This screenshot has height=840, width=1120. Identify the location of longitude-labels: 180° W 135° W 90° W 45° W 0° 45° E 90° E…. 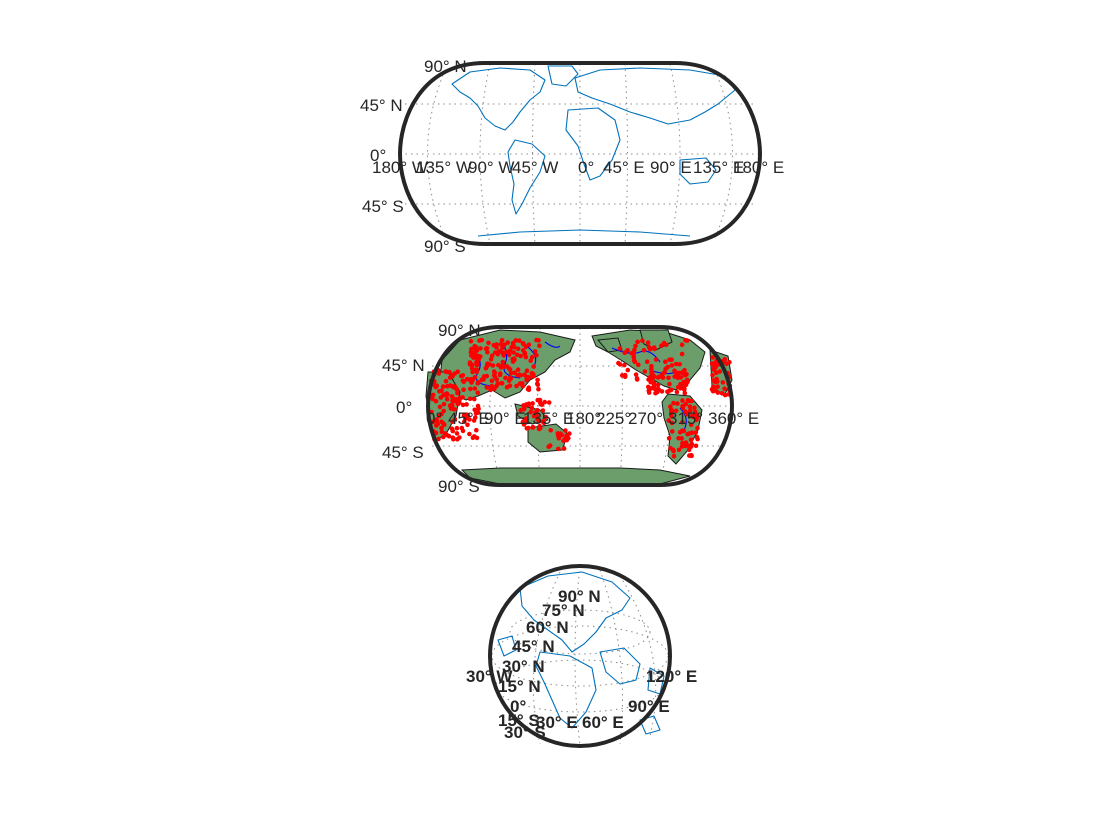
(578, 167).